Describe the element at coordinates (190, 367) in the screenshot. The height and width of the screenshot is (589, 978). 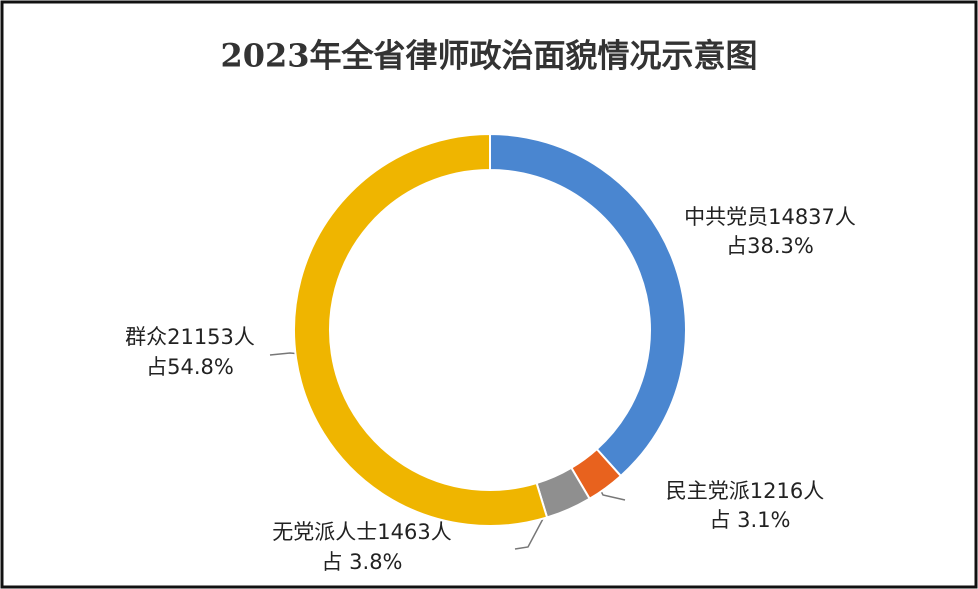
I see `share-label: 占54.8%` at that location.